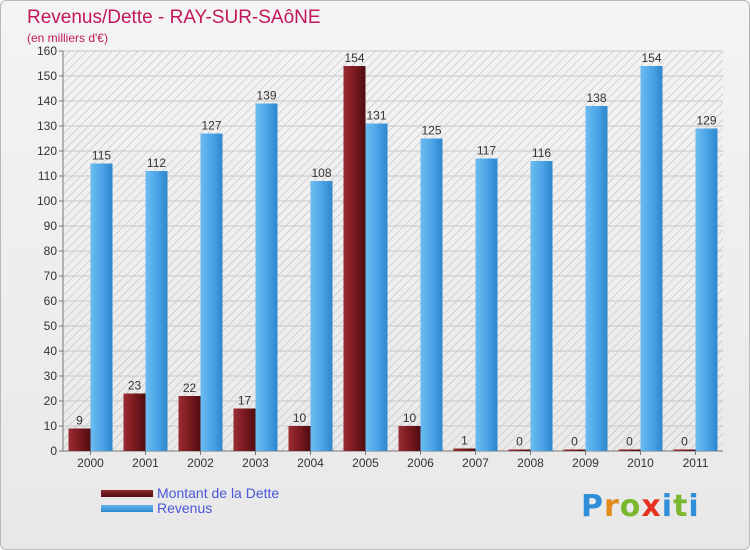  What do you see at coordinates (530, 463) in the screenshot?
I see `x-tick-label: 2008` at bounding box center [530, 463].